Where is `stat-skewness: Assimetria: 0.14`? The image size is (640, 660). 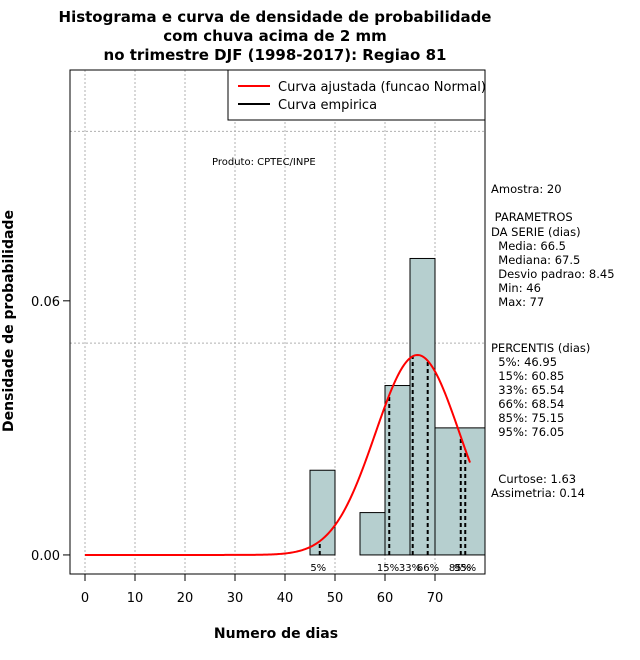 stat-skewness: Assimetria: 0.14 is located at coordinates (538, 493).